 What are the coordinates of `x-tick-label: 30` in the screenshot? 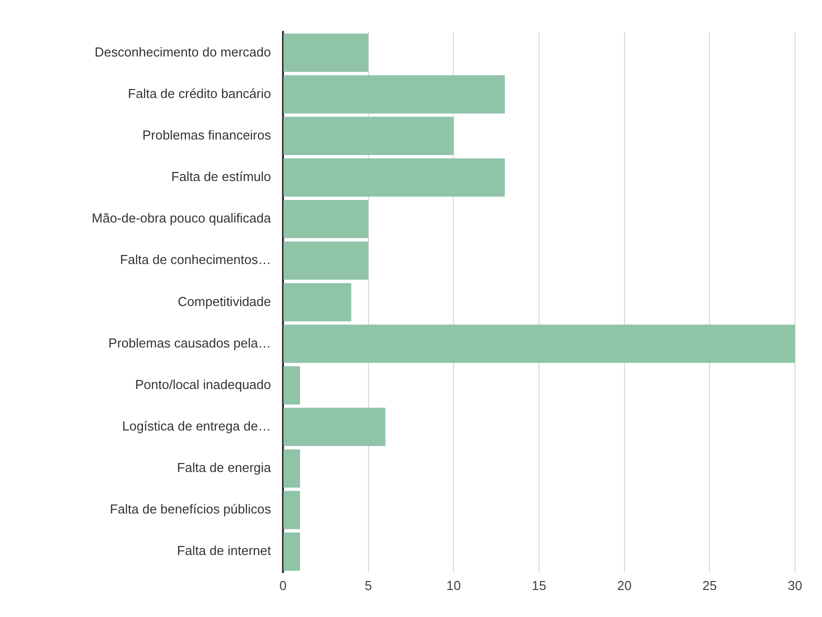 It's located at (795, 585).